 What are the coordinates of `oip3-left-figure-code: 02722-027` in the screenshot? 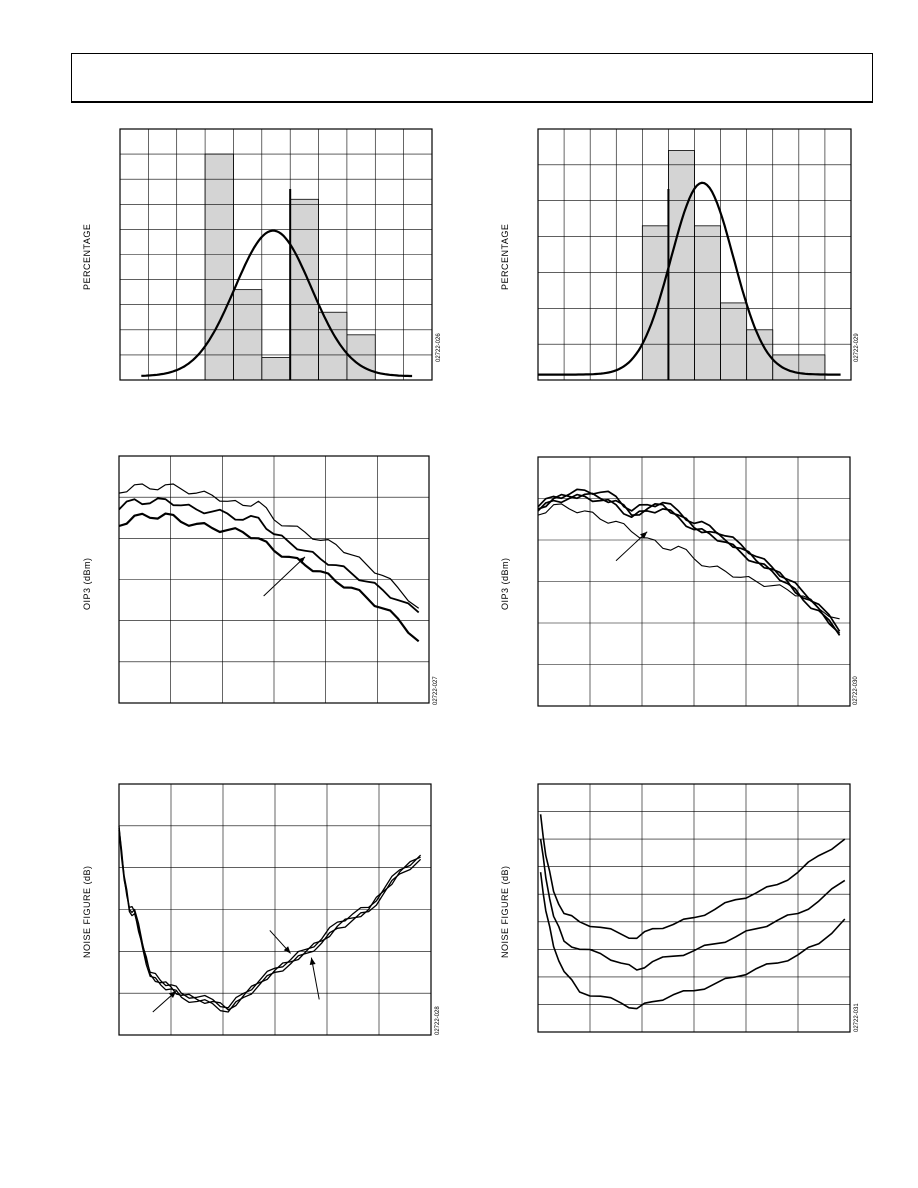 It's located at (436, 690).